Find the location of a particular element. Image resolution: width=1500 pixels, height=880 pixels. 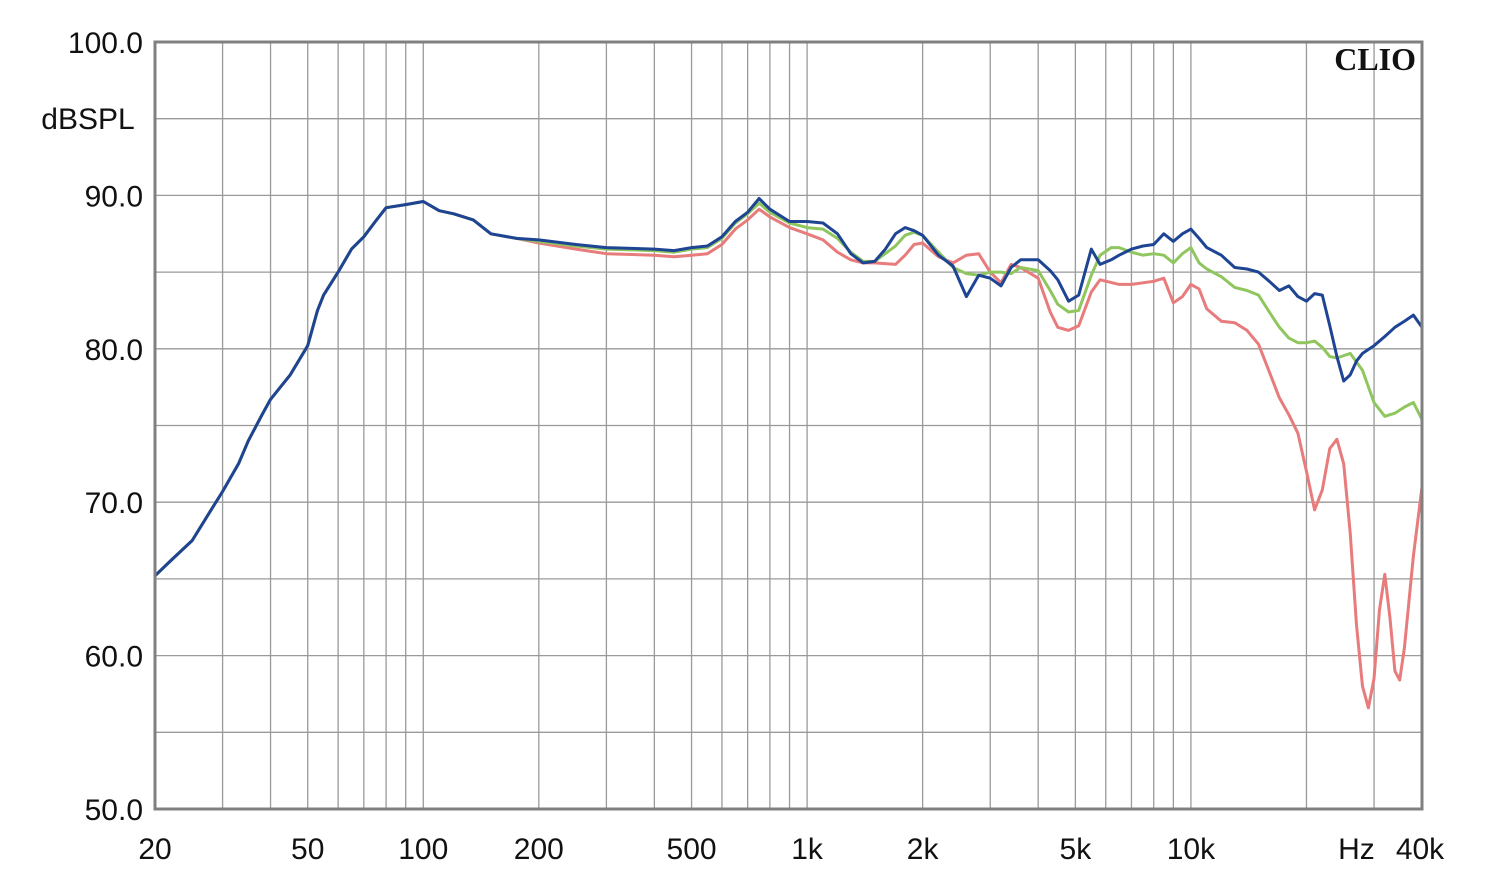

y-tick-label: 80.0 is located at coordinates (114, 350).